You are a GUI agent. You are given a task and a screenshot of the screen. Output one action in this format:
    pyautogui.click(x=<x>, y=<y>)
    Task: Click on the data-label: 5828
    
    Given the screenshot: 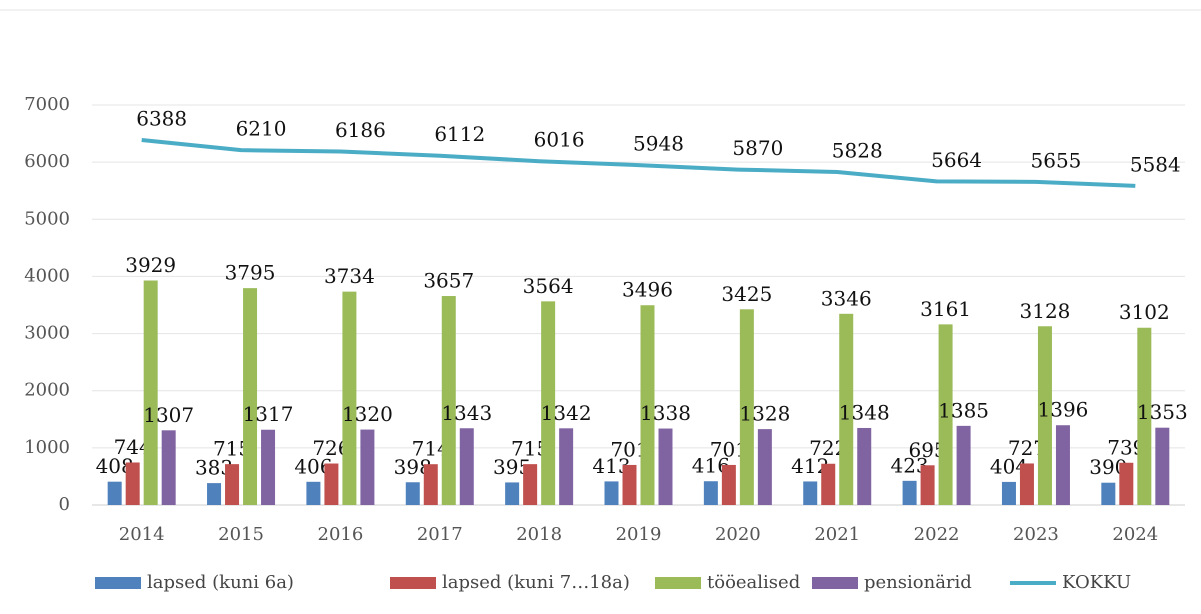 What is the action you would take?
    pyautogui.click(x=857, y=150)
    